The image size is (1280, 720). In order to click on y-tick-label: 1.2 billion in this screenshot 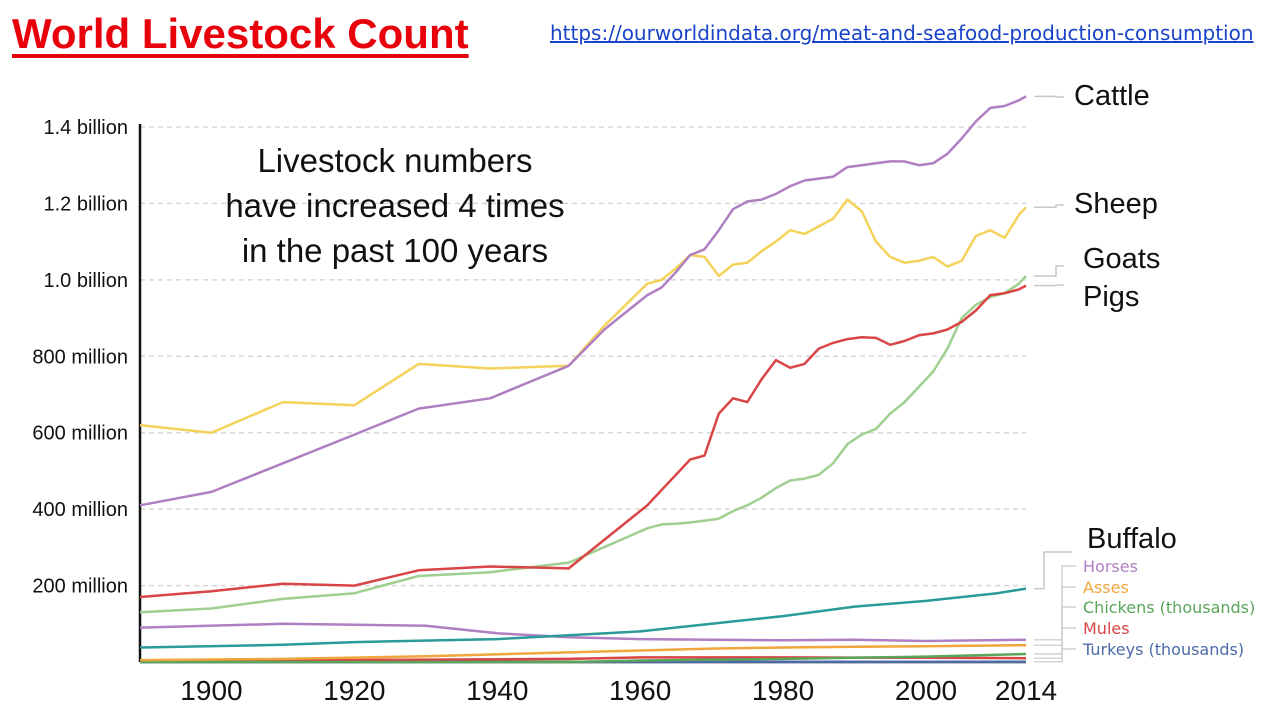, I will do `click(85, 204)`.